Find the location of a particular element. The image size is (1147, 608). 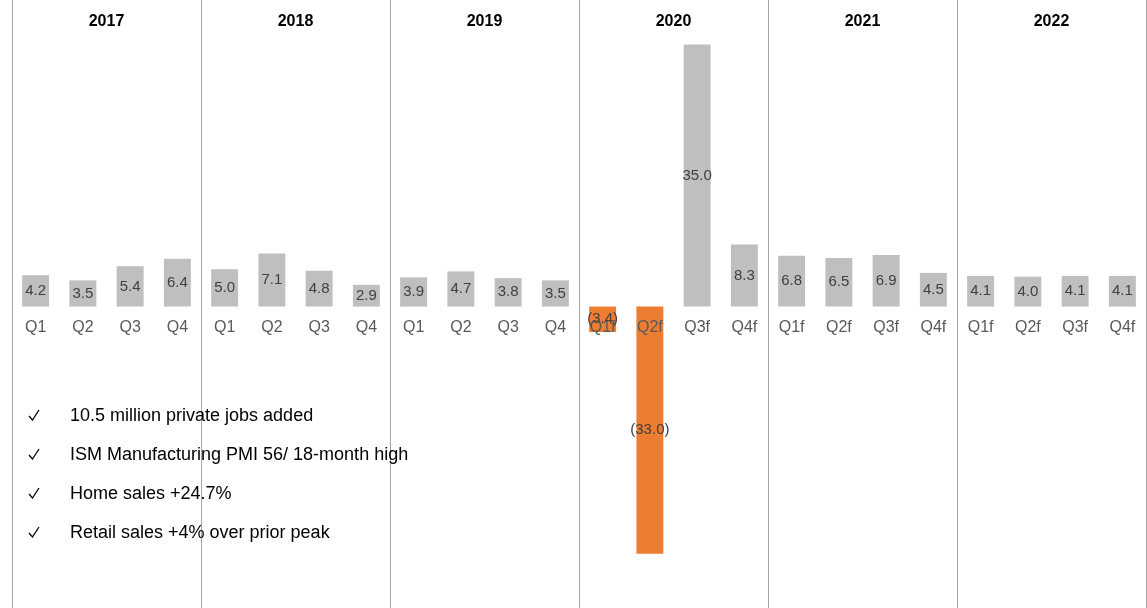

data-label: 5.0 is located at coordinates (225, 287).